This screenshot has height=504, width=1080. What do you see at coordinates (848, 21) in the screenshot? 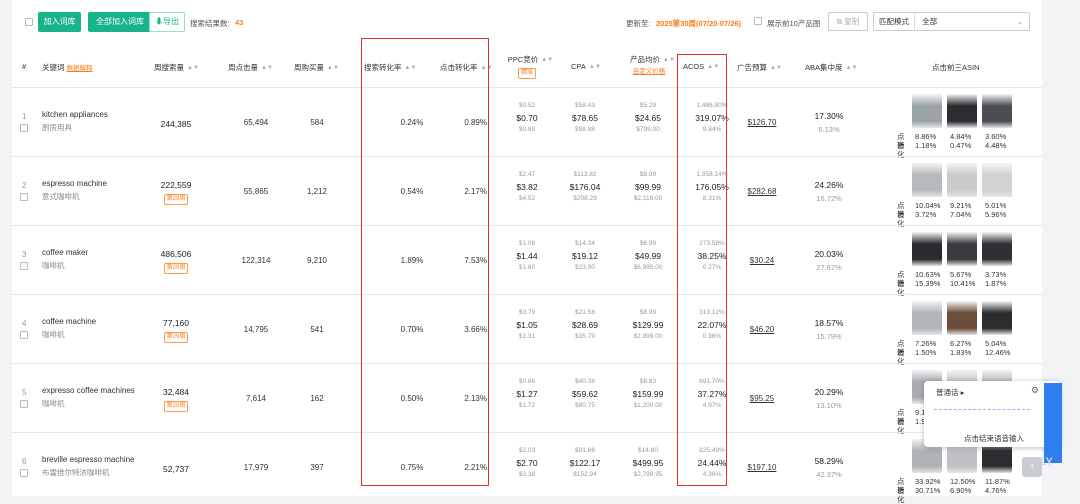
I see `copy-button: ⧉ 复制` at bounding box center [848, 21].